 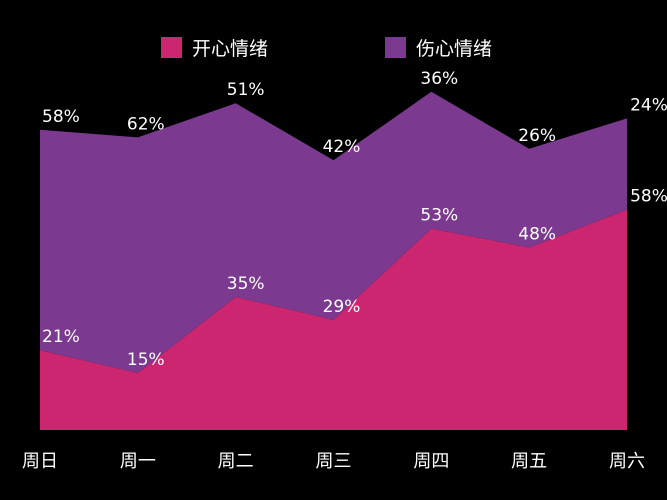 I want to click on x-tick-3: 周三, so click(x=334, y=461).